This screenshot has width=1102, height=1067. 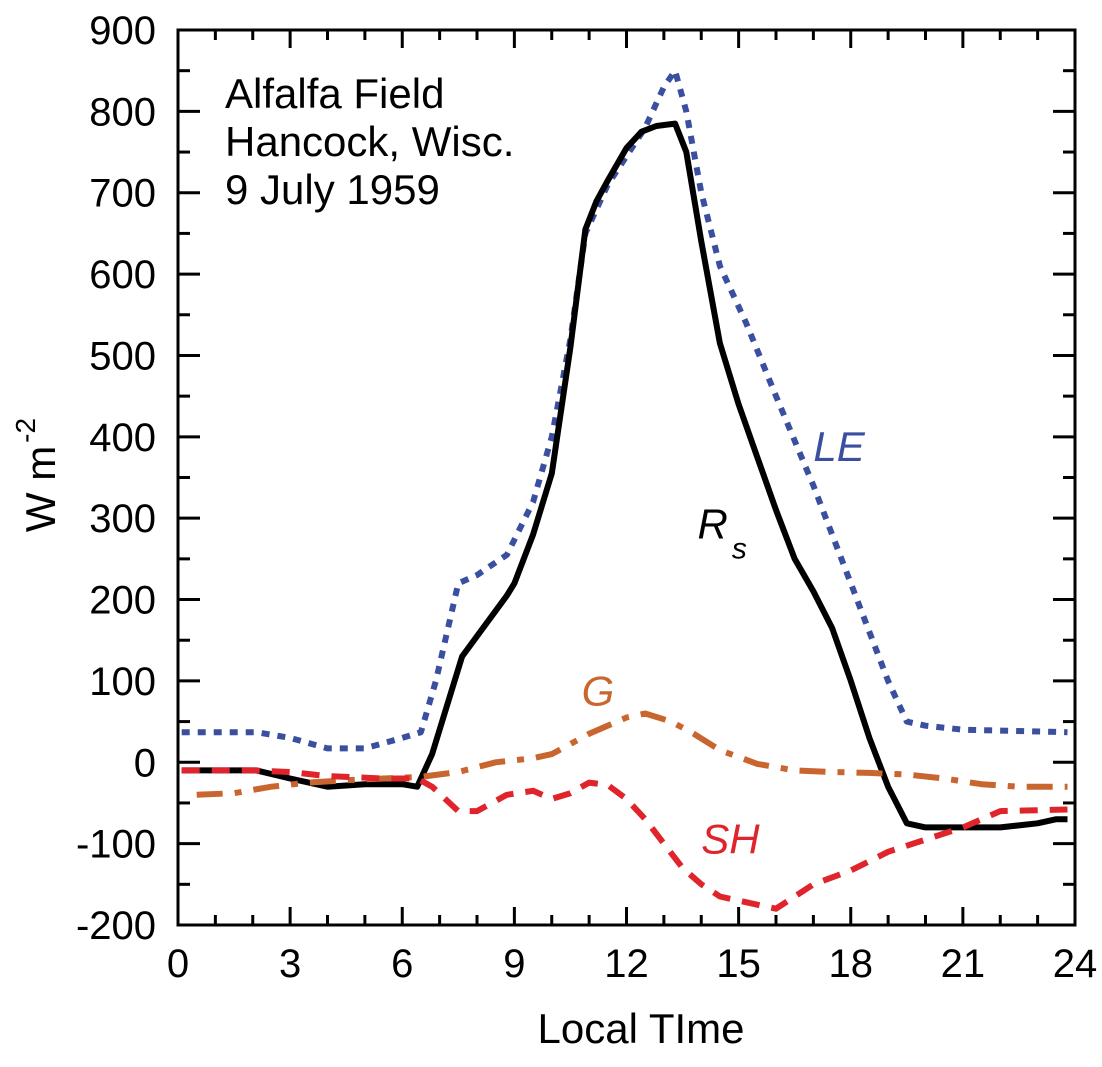 I want to click on y-tick-label: 200, so click(x=122, y=601).